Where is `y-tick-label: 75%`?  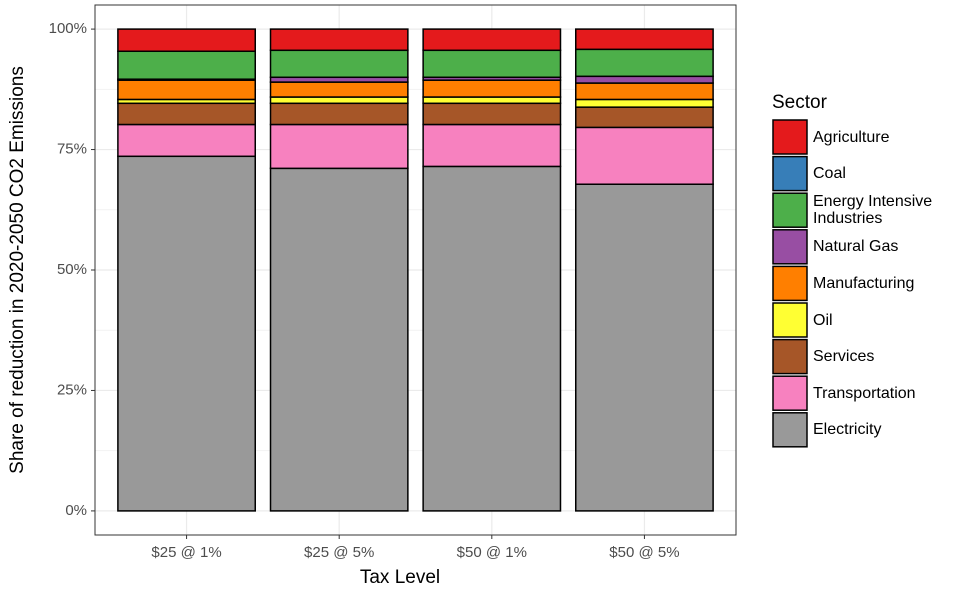 y-tick-label: 75% is located at coordinates (72, 149).